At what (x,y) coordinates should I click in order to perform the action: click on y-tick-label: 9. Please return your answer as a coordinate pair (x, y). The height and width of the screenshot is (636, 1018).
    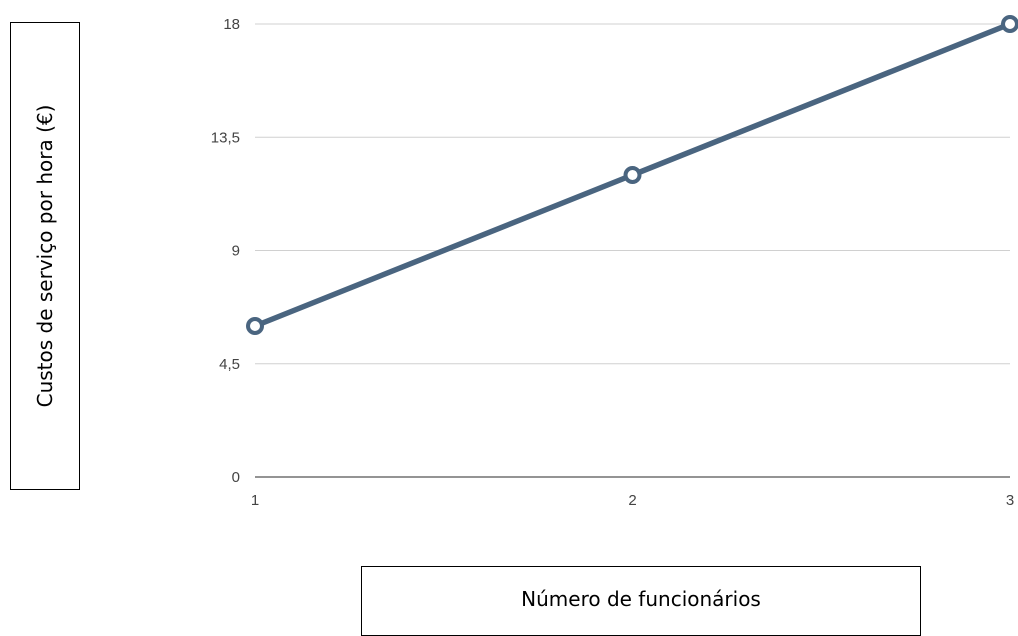
    Looking at the image, I should click on (236, 251).